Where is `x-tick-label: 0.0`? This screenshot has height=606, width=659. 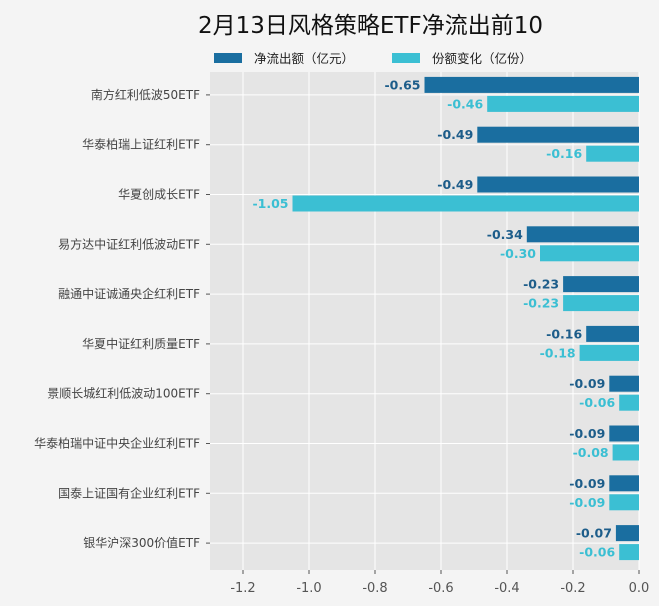 x-tick-label: 0.0 is located at coordinates (639, 588).